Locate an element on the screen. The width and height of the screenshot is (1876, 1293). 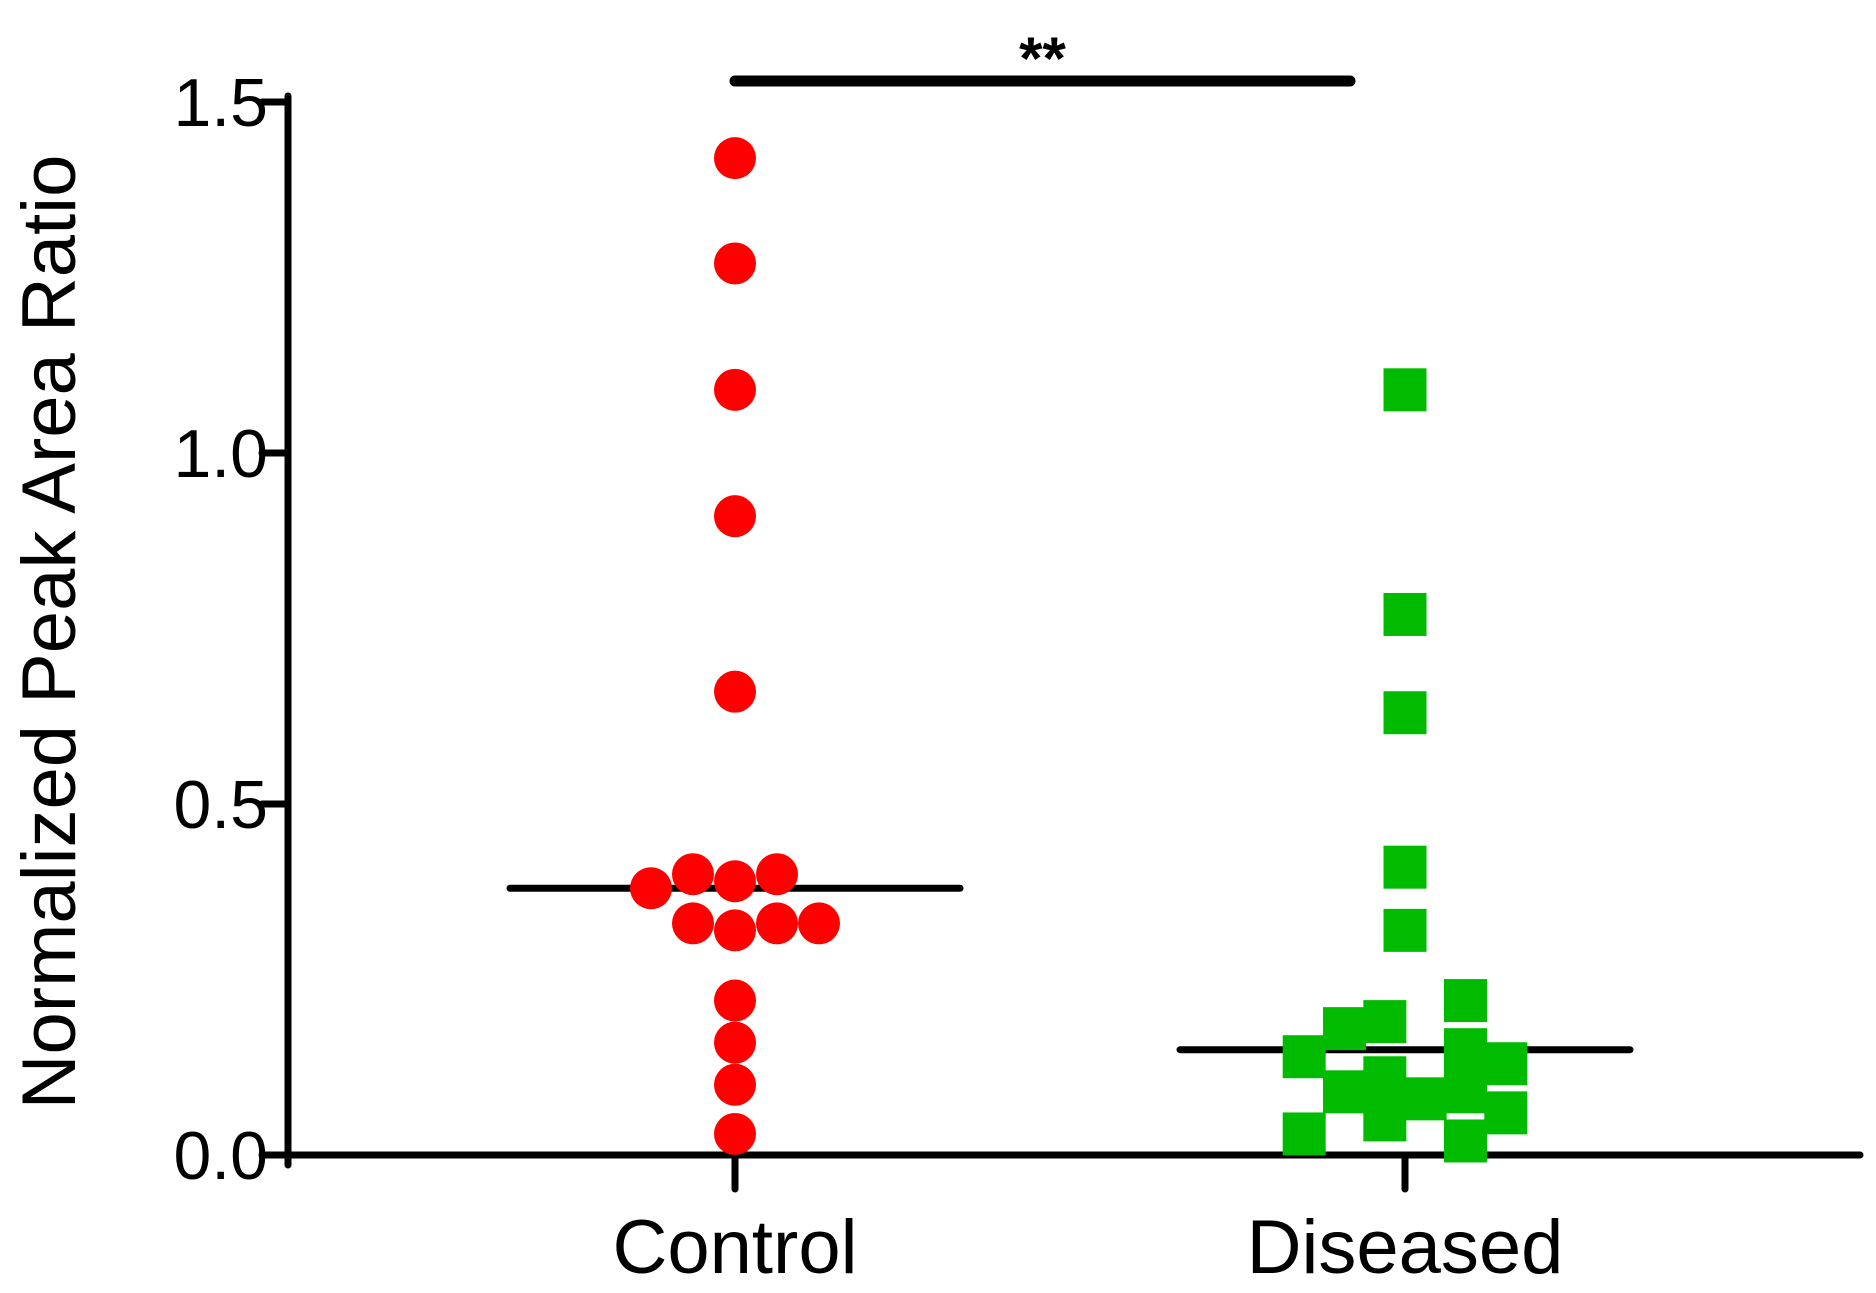
significance-label: ** is located at coordinates (1042, 58).